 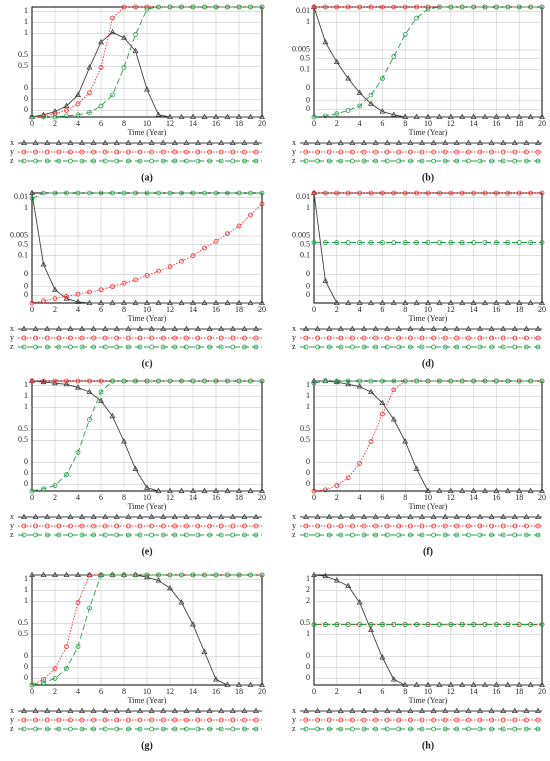 What do you see at coordinates (337, 123) in the screenshot?
I see `x-tick-label: 2` at bounding box center [337, 123].